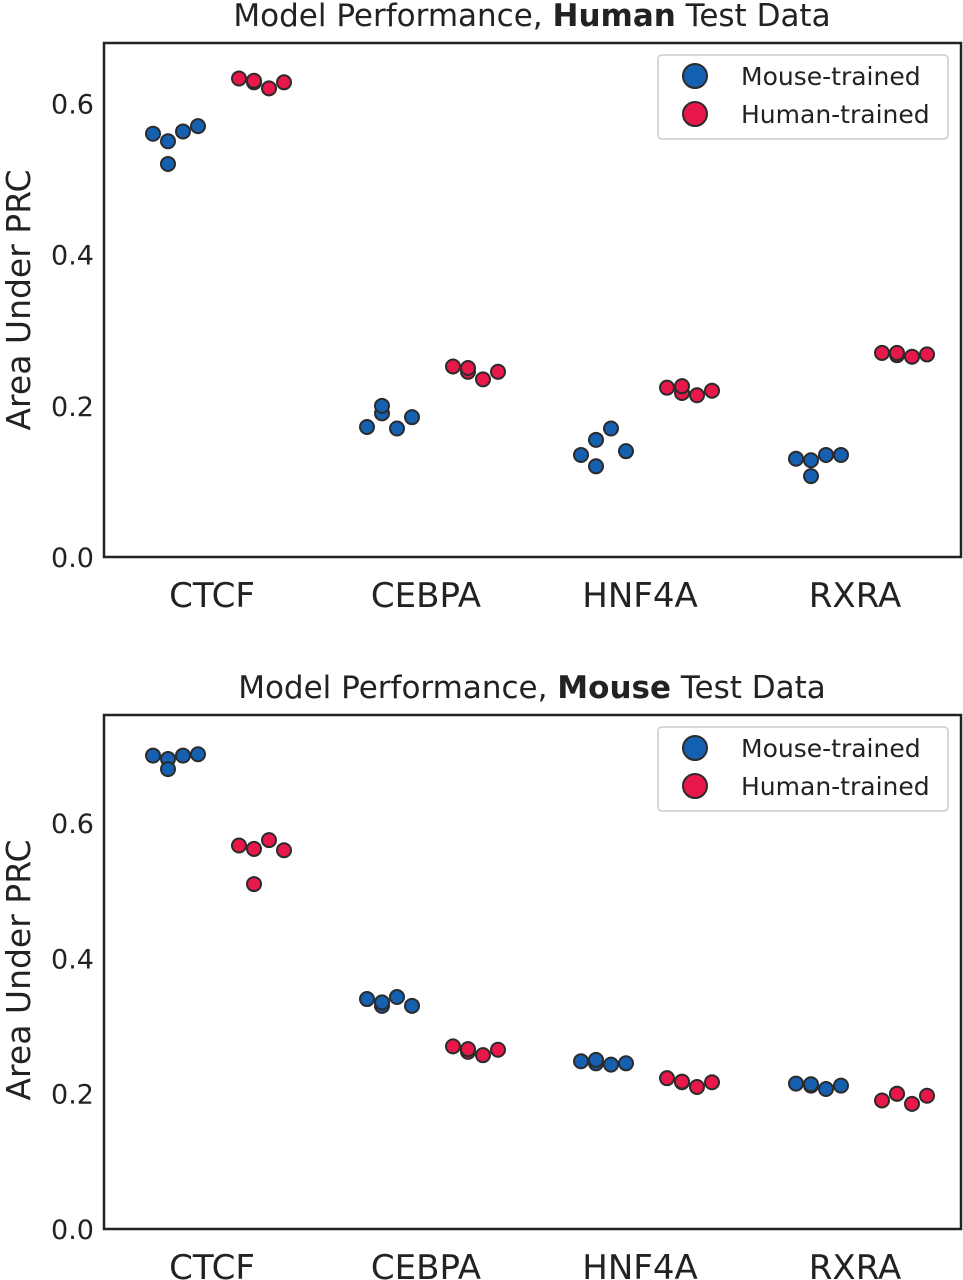  Describe the element at coordinates (72, 256) in the screenshot. I see `y-tick-label: 0.4` at that location.